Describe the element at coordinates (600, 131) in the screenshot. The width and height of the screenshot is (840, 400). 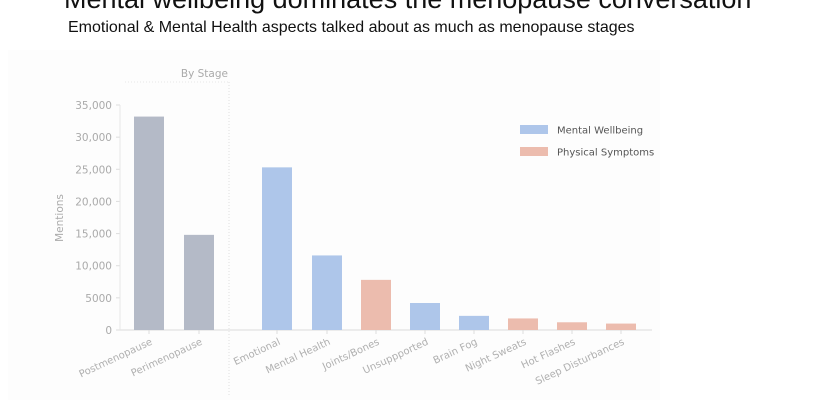
I see `legend-label: Mental Wellbeing` at that location.